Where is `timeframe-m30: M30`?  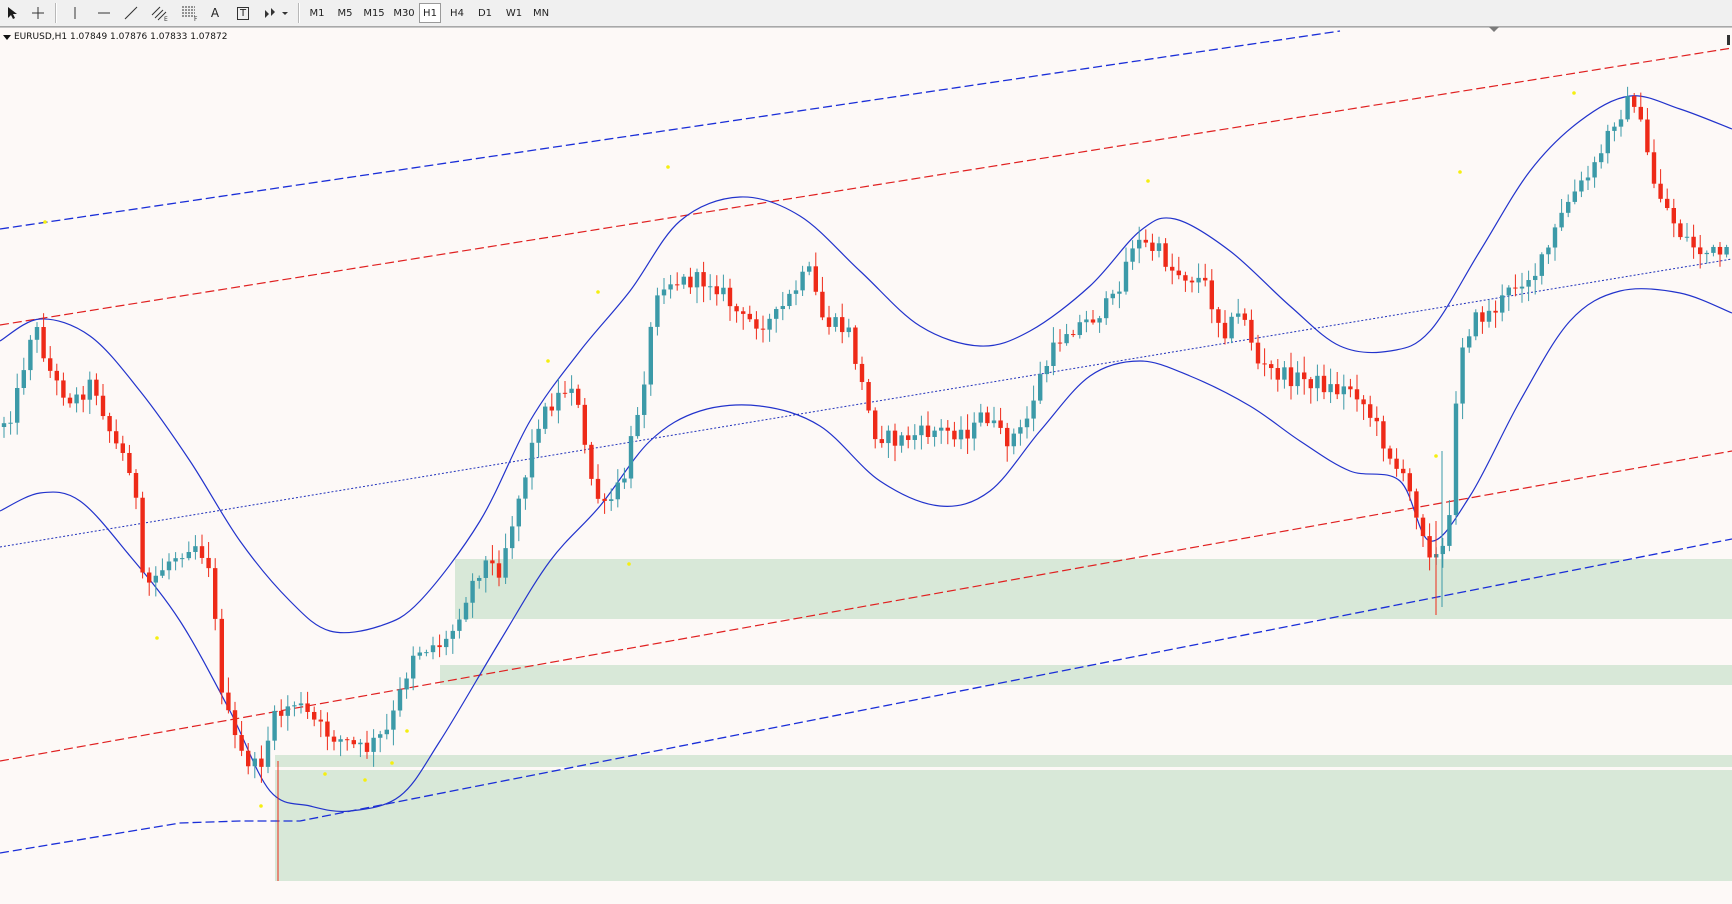
timeframe-m30: M30 is located at coordinates (404, 13).